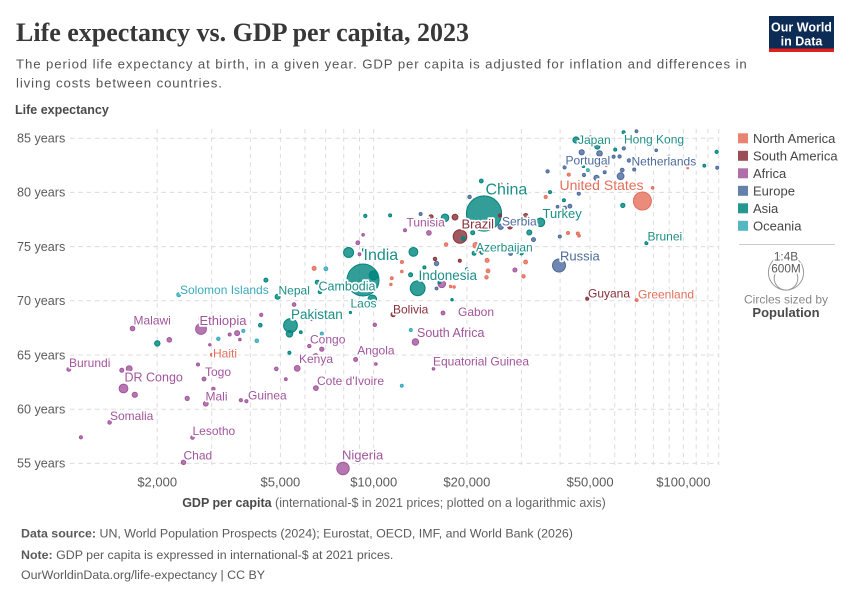 This screenshot has height=605, width=850. I want to click on svg-text: Our World, so click(801, 28).